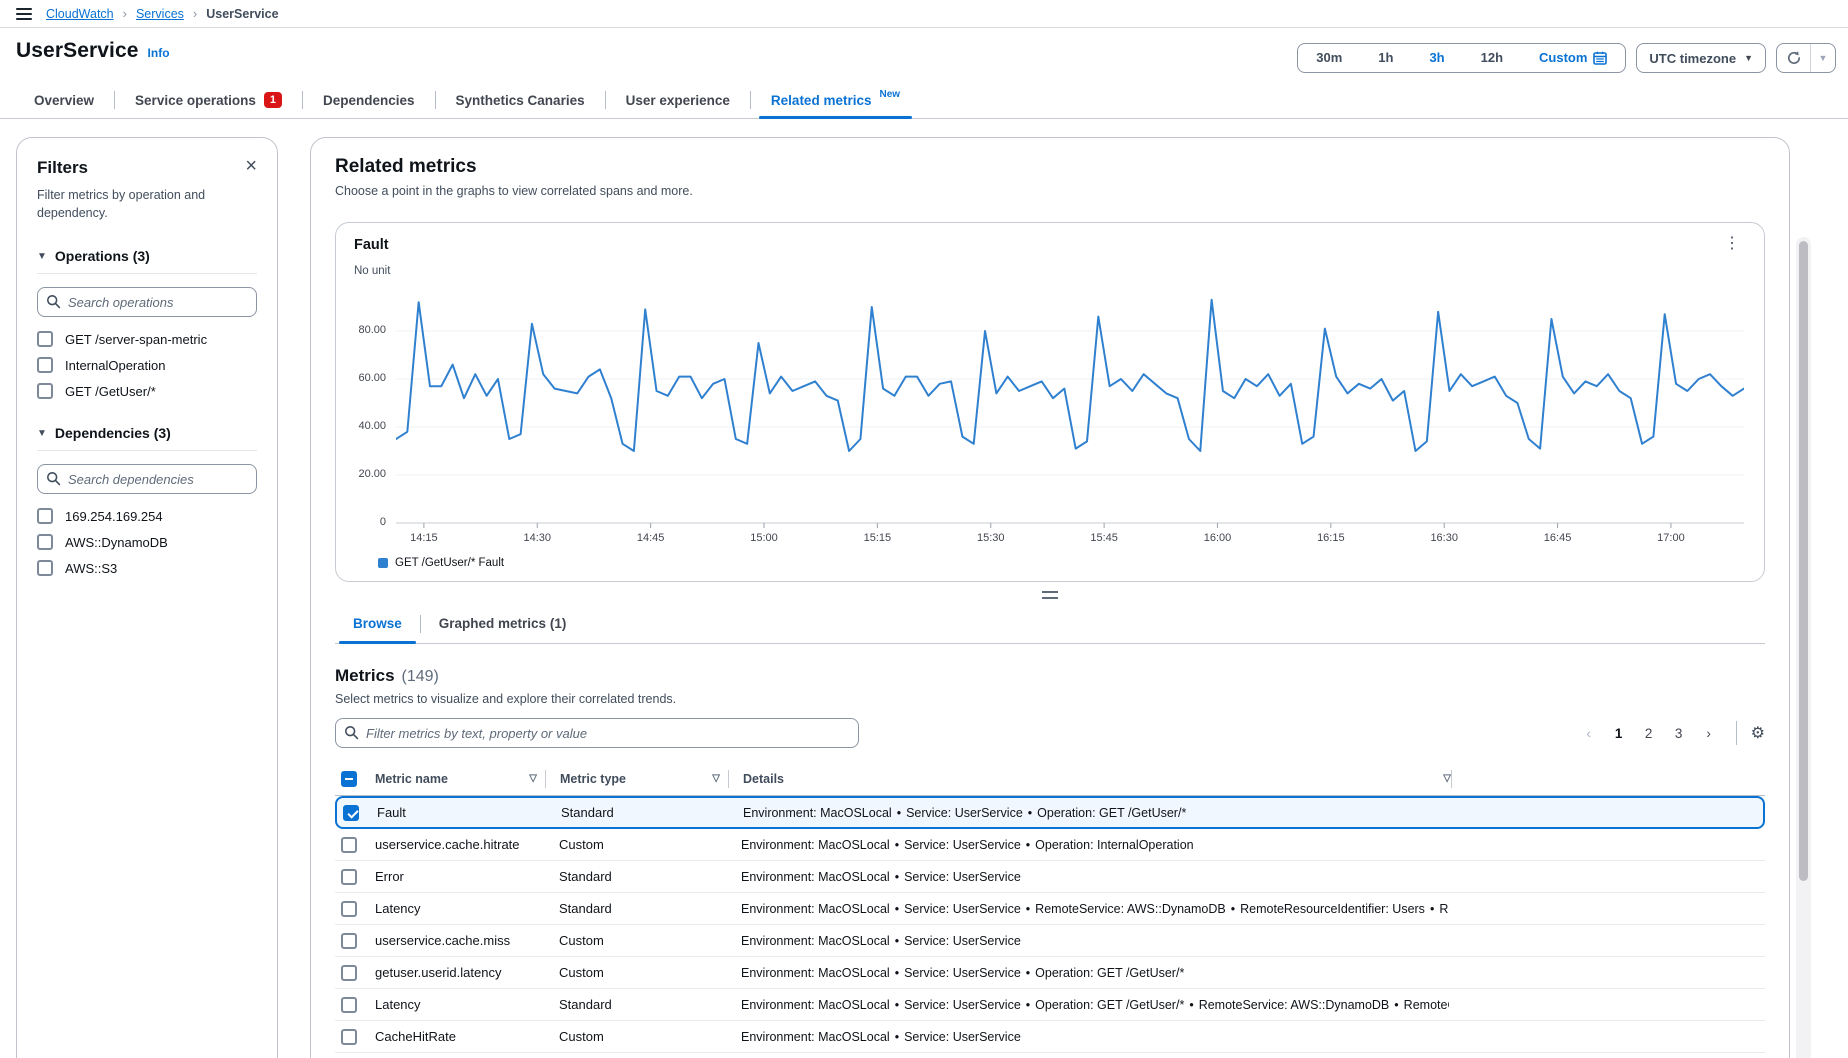  What do you see at coordinates (1648, 733) in the screenshot?
I see `page-button-2: 2` at bounding box center [1648, 733].